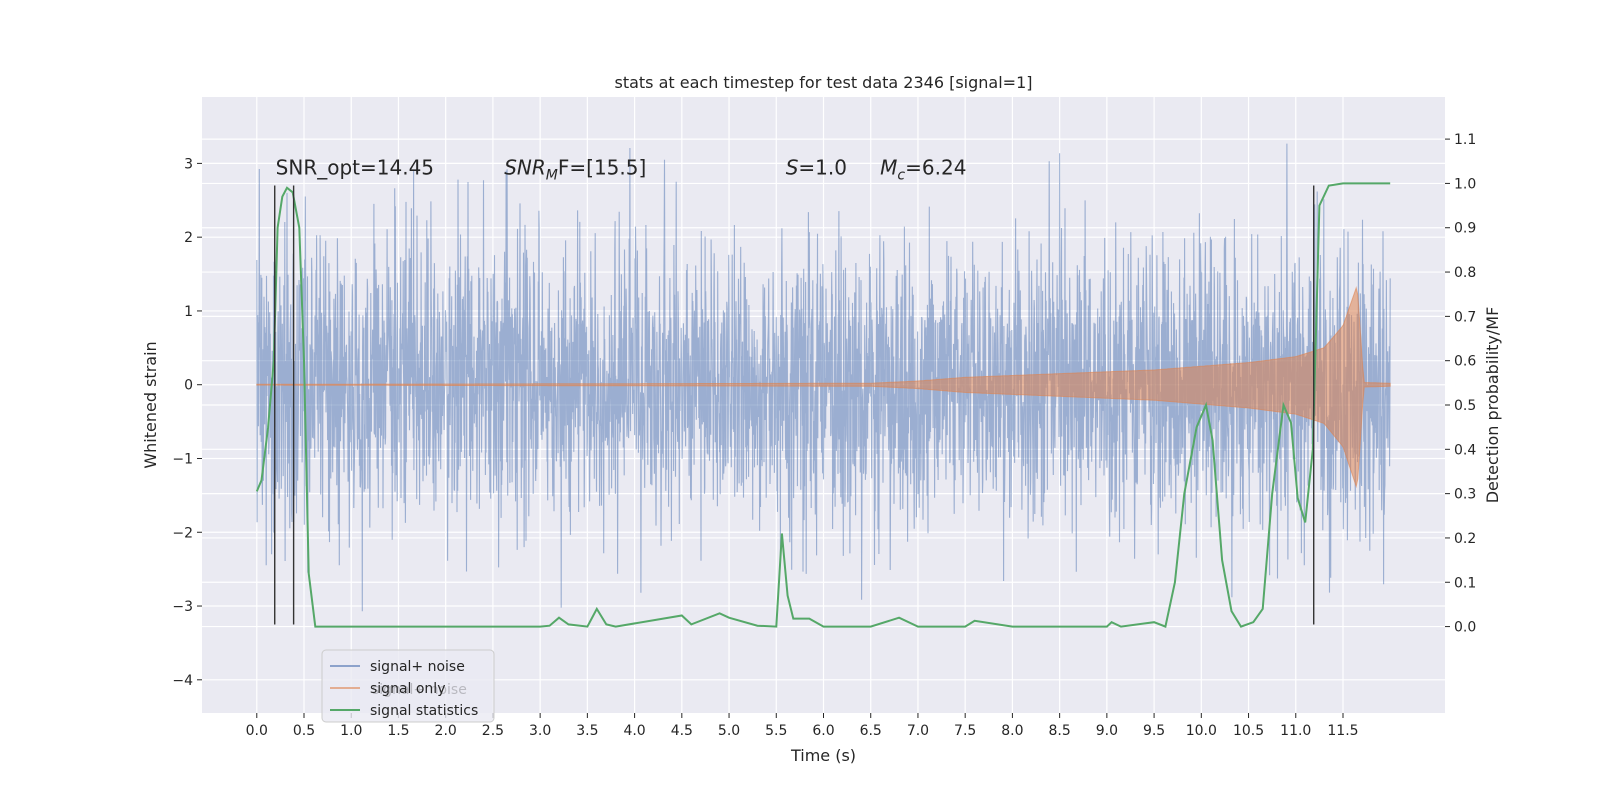 The width and height of the screenshot is (1600, 800). What do you see at coordinates (398, 731) in the screenshot?
I see `x-tick-label: 1.5` at bounding box center [398, 731].